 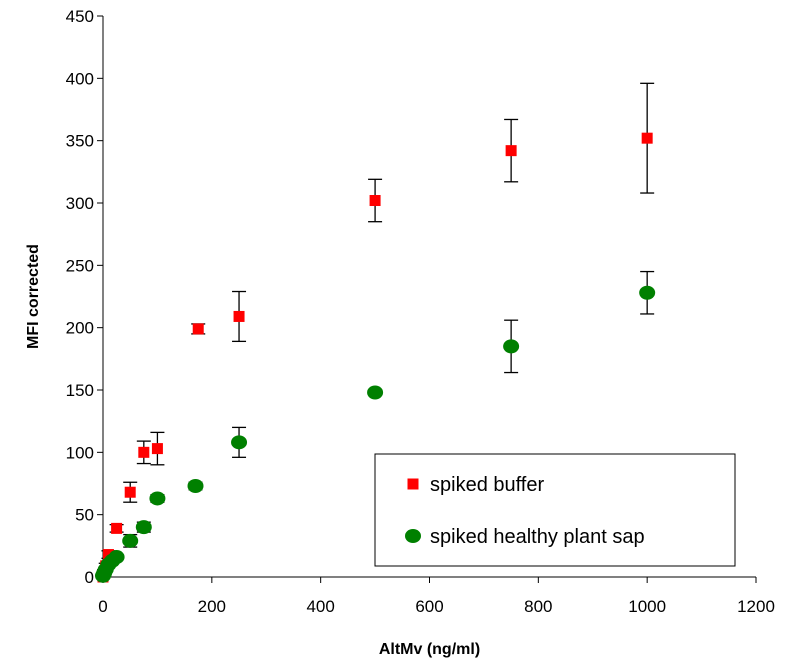 What do you see at coordinates (80, 203) in the screenshot?
I see `y-tick-label: 300` at bounding box center [80, 203].